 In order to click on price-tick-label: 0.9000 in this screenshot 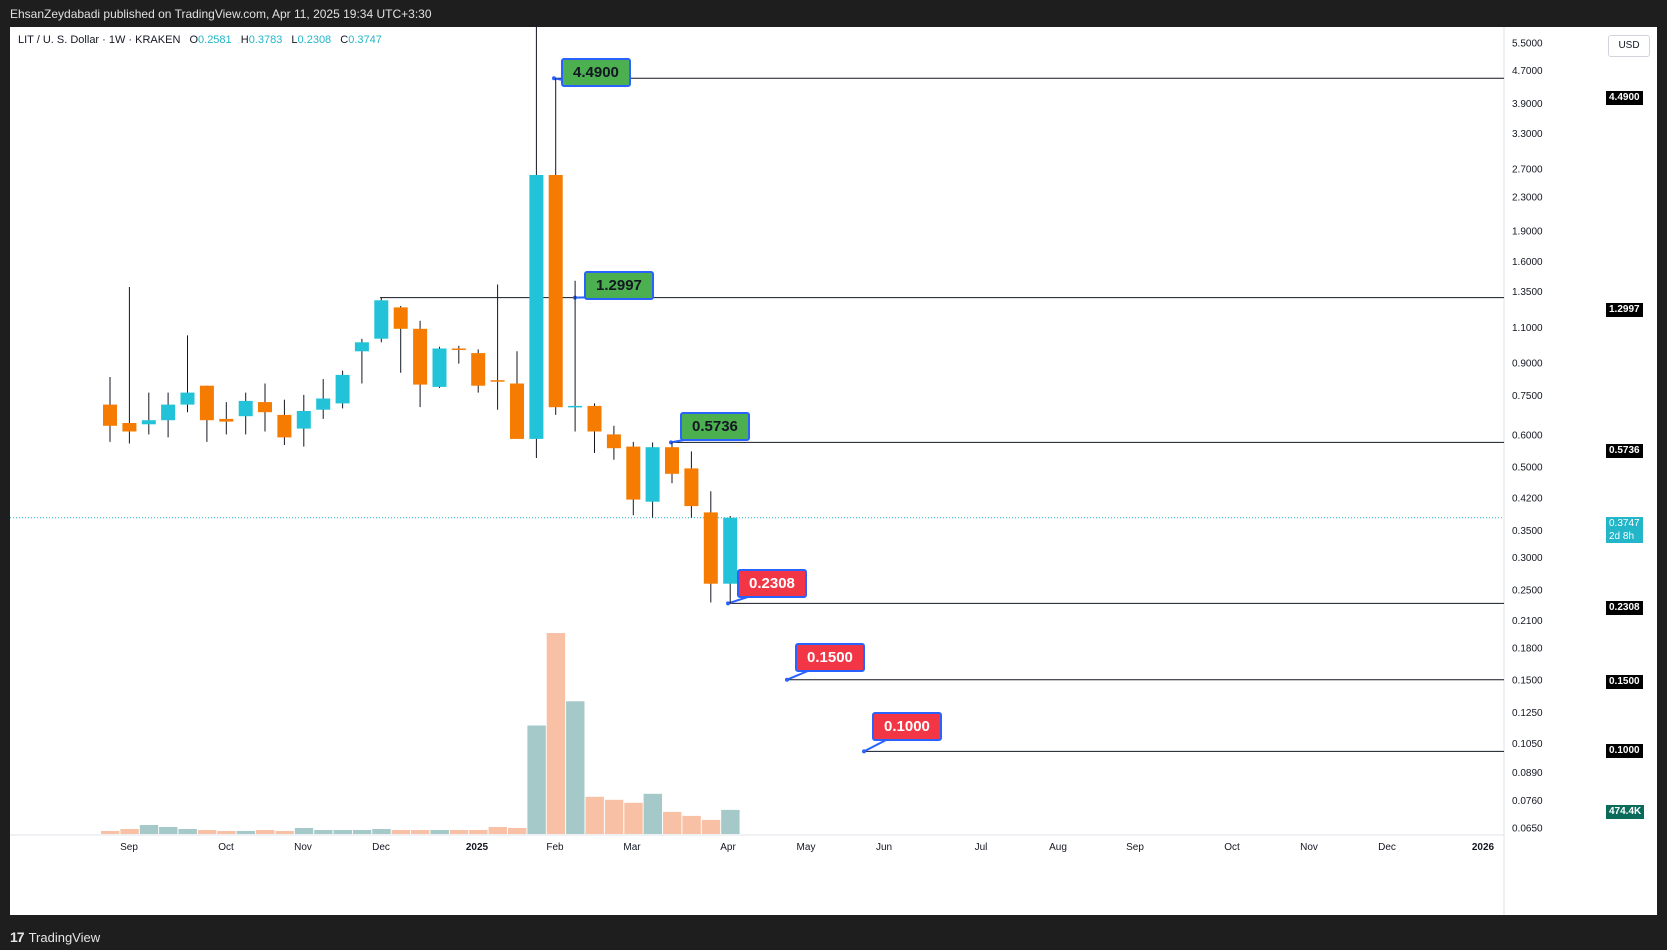, I will do `click(1527, 364)`.